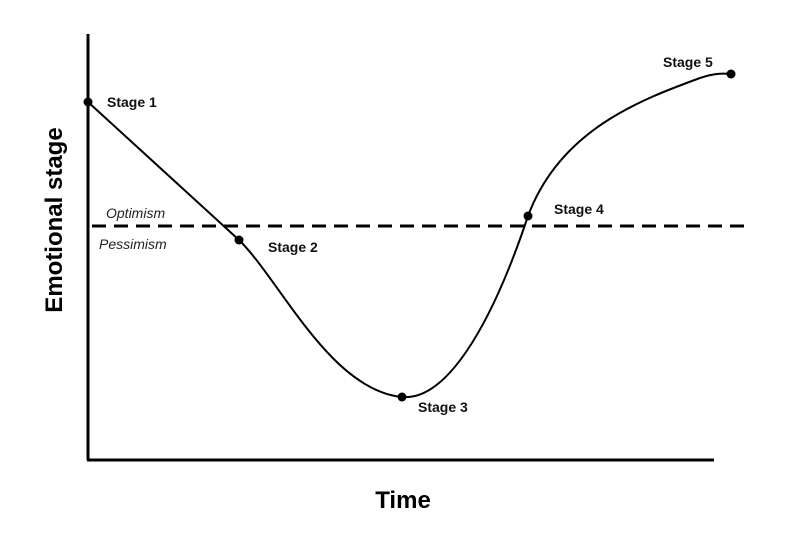 Image resolution: width=800 pixels, height=533 pixels. I want to click on x-axis-title: Time, so click(403, 500).